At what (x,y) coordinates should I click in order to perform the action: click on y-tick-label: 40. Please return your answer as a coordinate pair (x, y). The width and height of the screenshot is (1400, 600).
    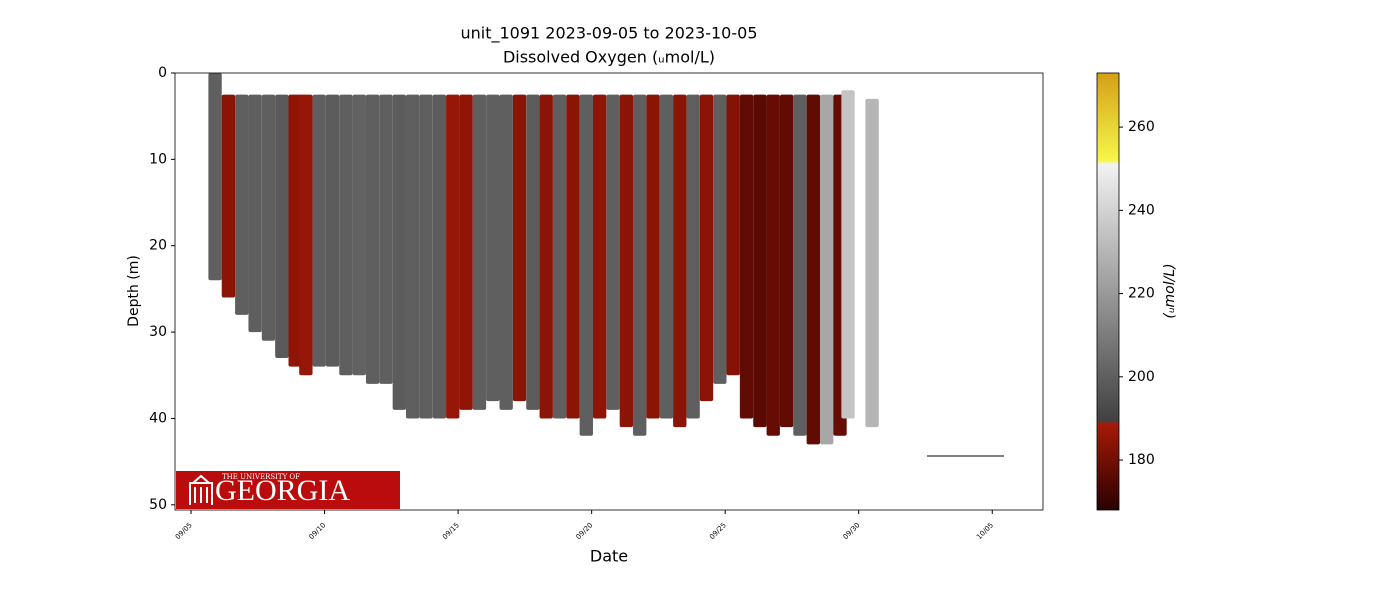
    Looking at the image, I should click on (158, 418).